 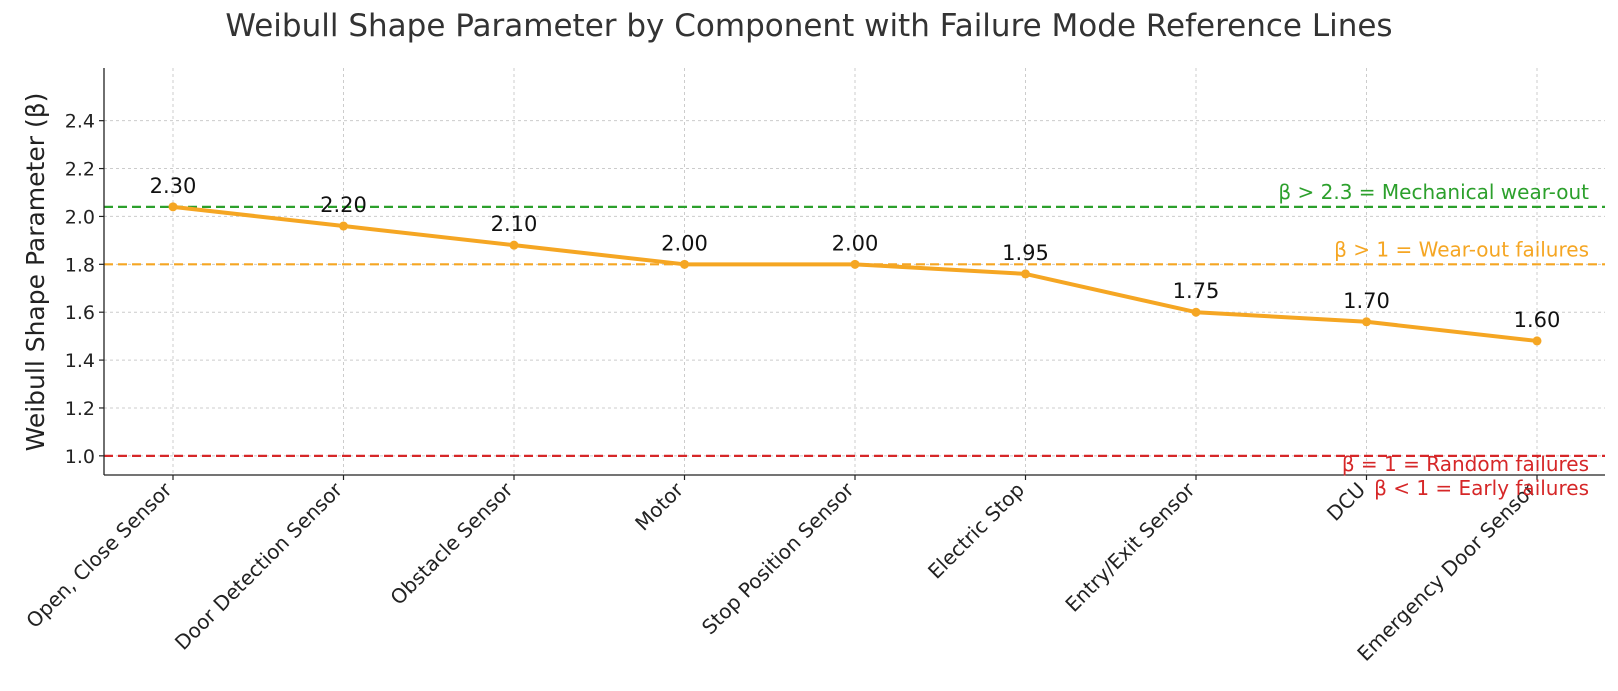 I want to click on y-tick-label: 2.0, so click(x=80, y=217).